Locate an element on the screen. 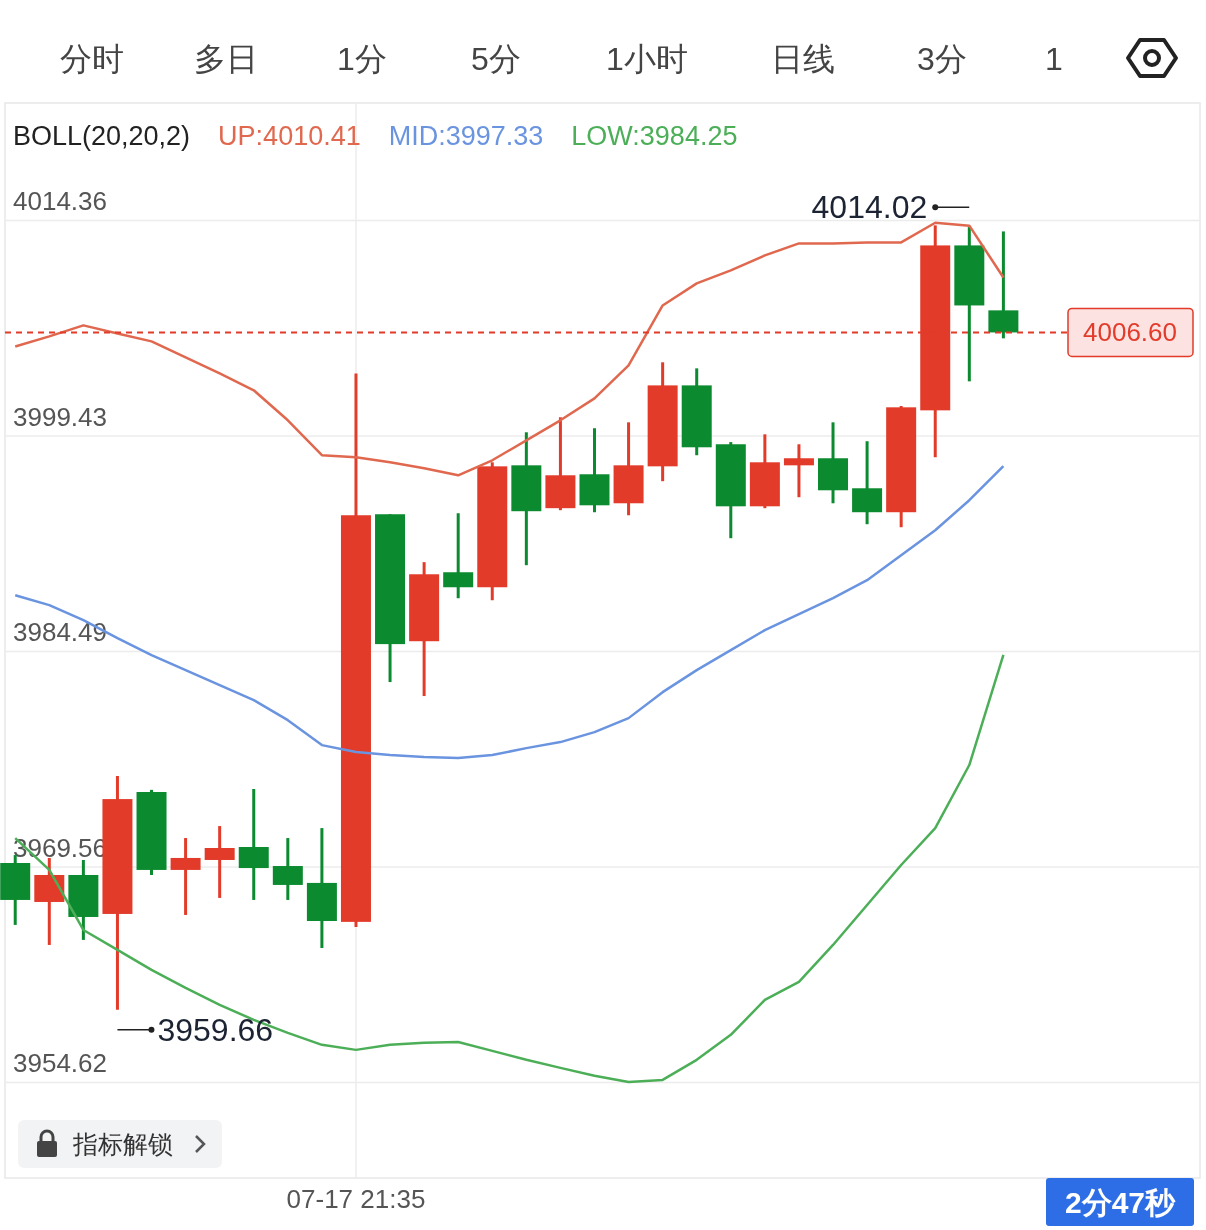  text: 1分 is located at coordinates (362, 59).